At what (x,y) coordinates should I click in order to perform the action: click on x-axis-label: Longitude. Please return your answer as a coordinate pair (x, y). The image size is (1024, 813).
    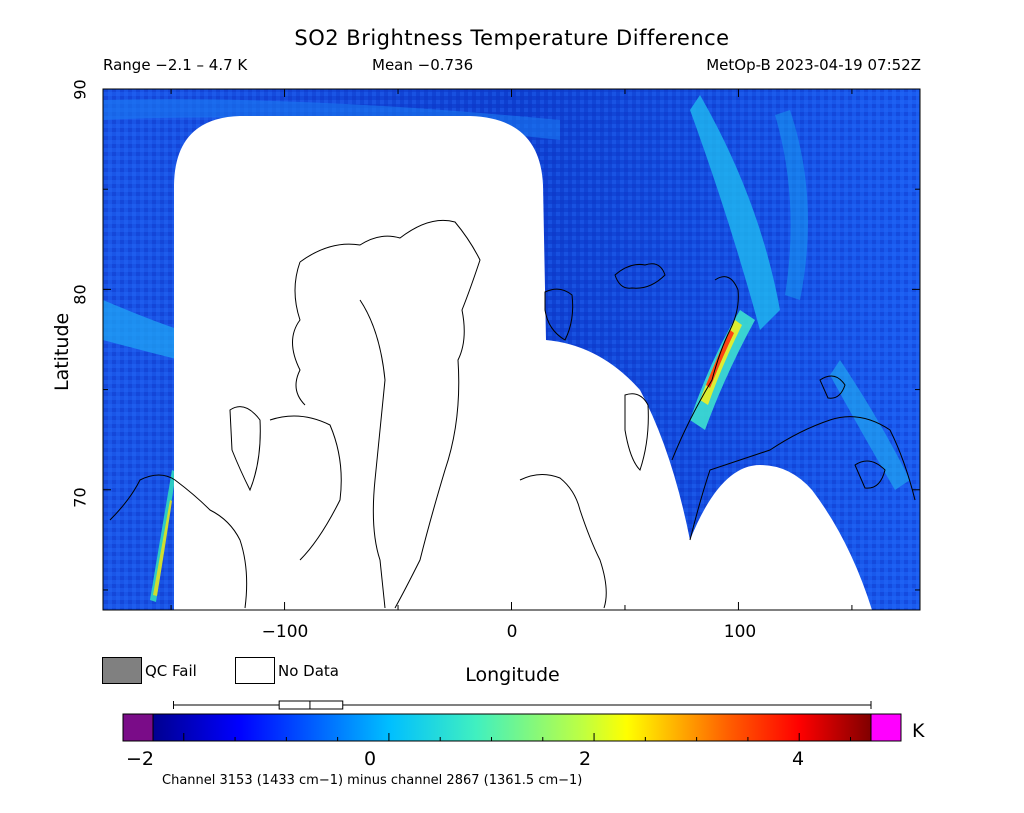
    Looking at the image, I should click on (512, 675).